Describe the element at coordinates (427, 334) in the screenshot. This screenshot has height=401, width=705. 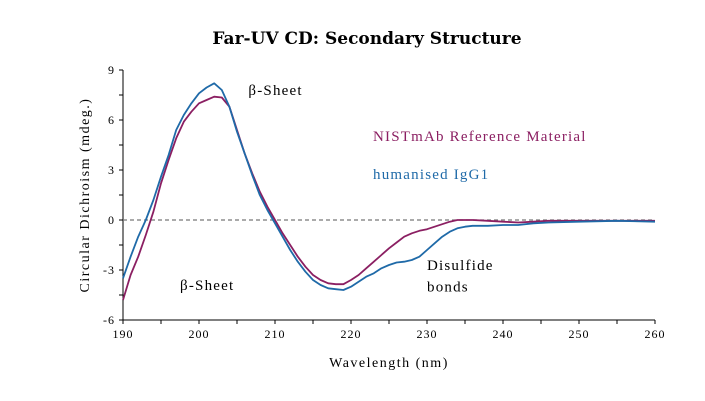
I see `x-tick-label: 230` at that location.